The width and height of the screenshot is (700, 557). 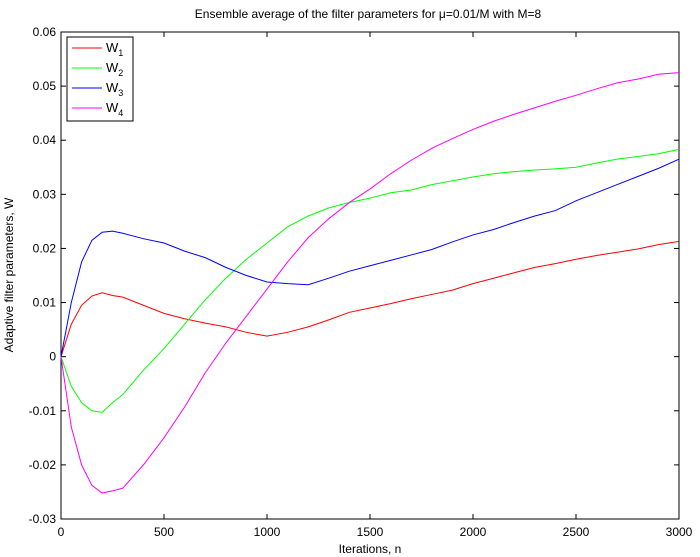 I want to click on x-tick-label: 3000, so click(x=679, y=532).